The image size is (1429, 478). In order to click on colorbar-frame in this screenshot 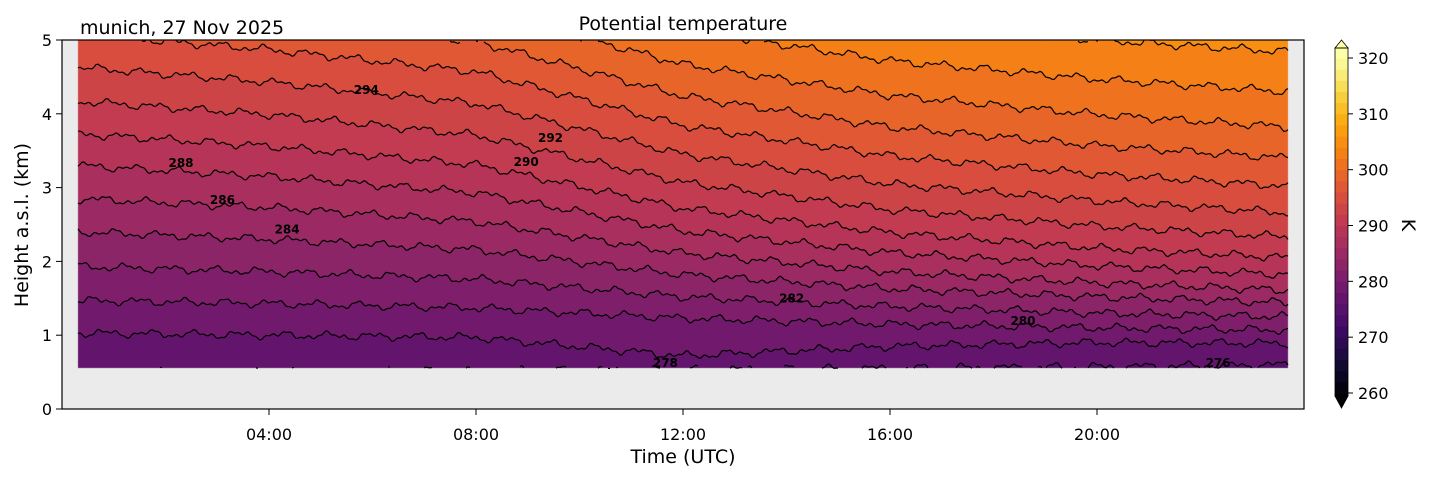, I will do `click(1341, 222)`.